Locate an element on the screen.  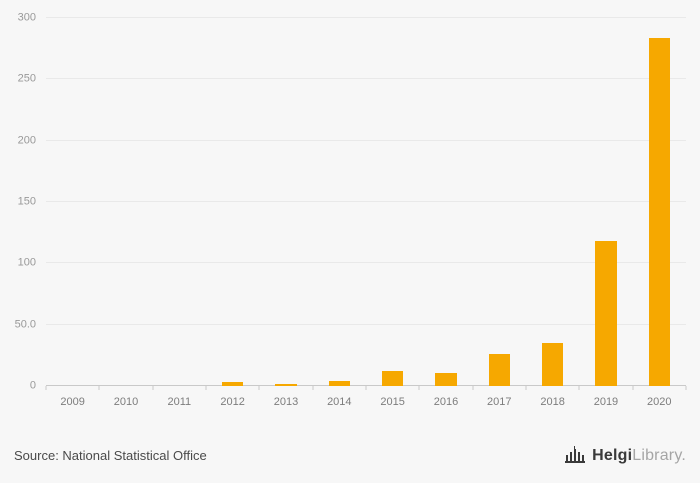
y-tick-label: 0 is located at coordinates (32, 385).